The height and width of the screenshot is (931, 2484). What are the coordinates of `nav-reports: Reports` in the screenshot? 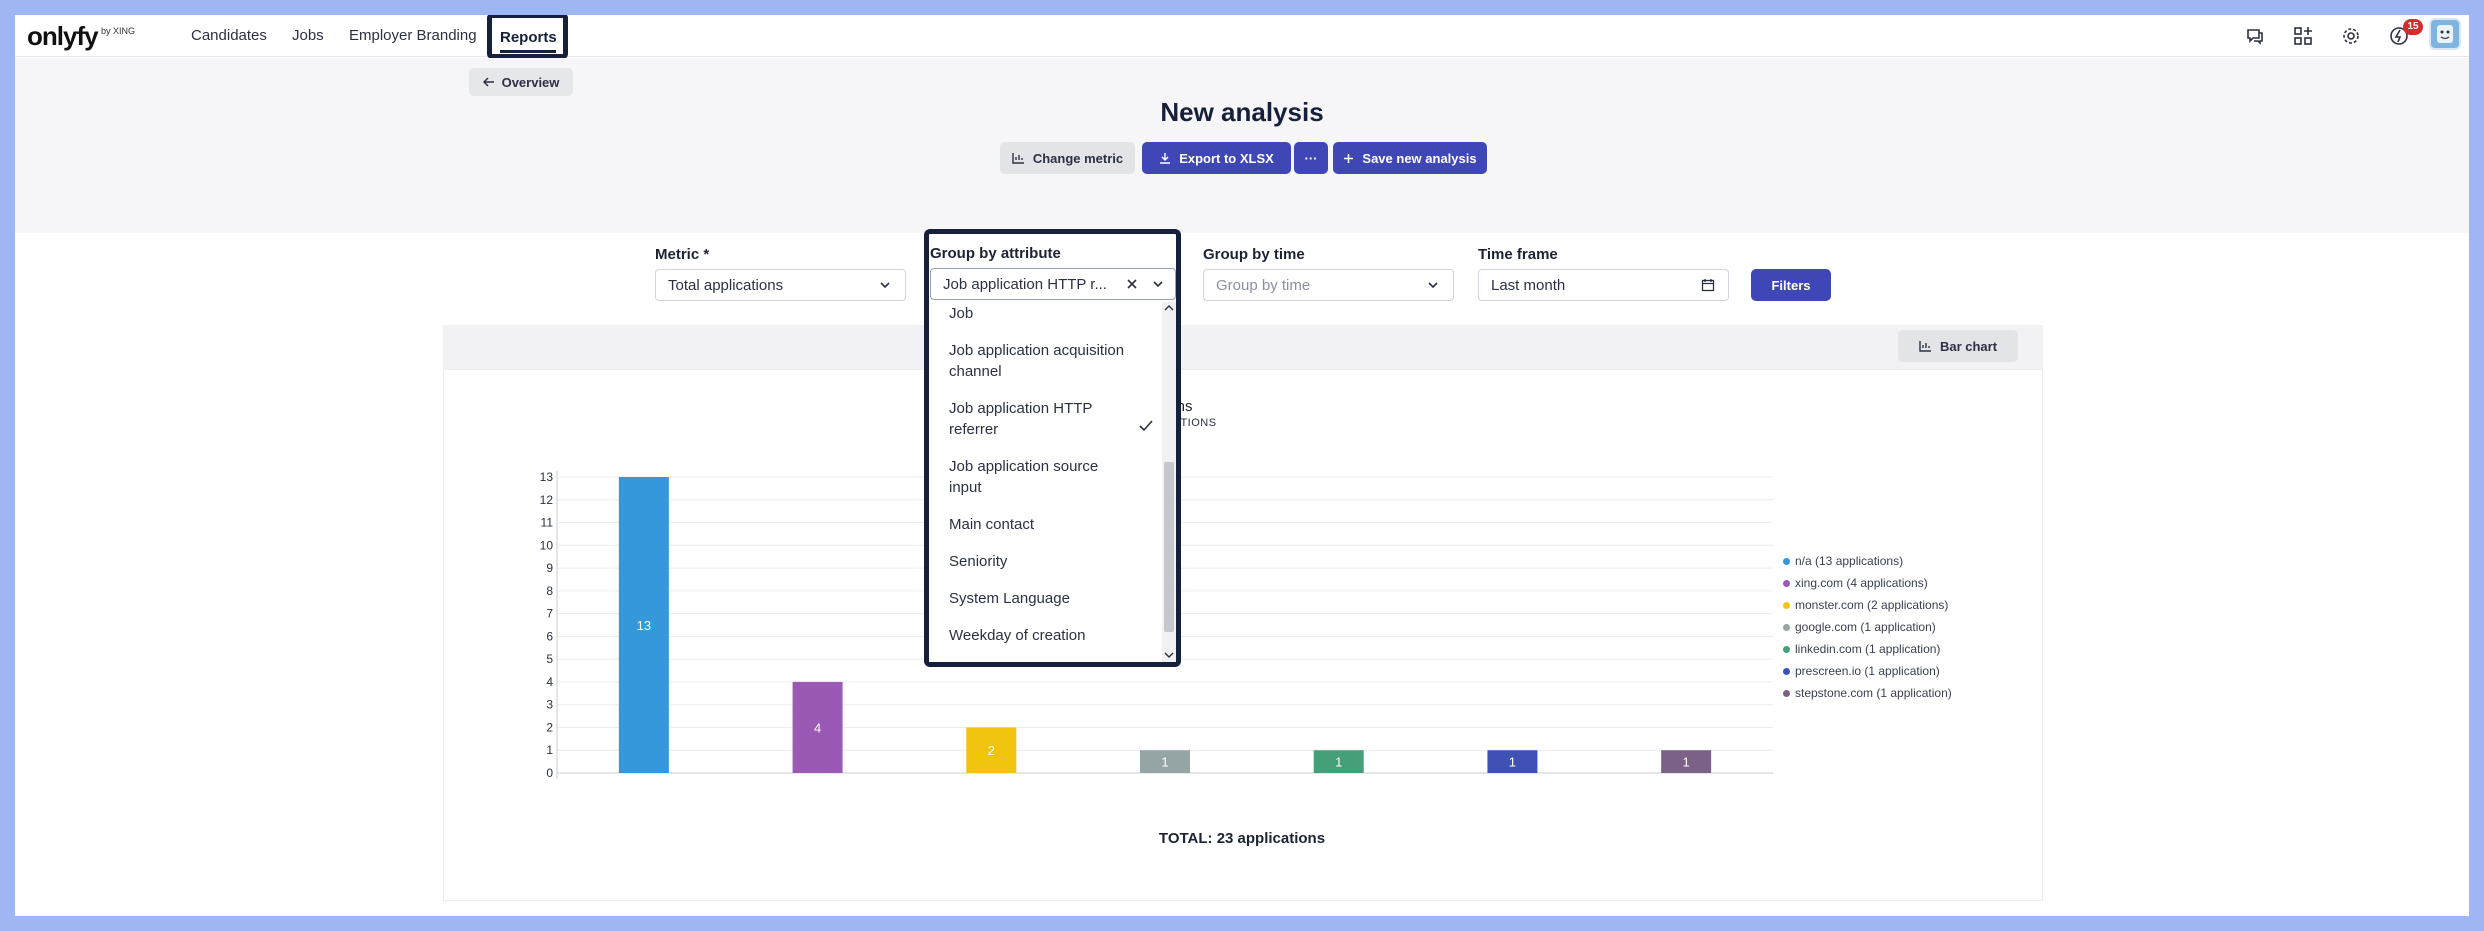 It's located at (527, 37).